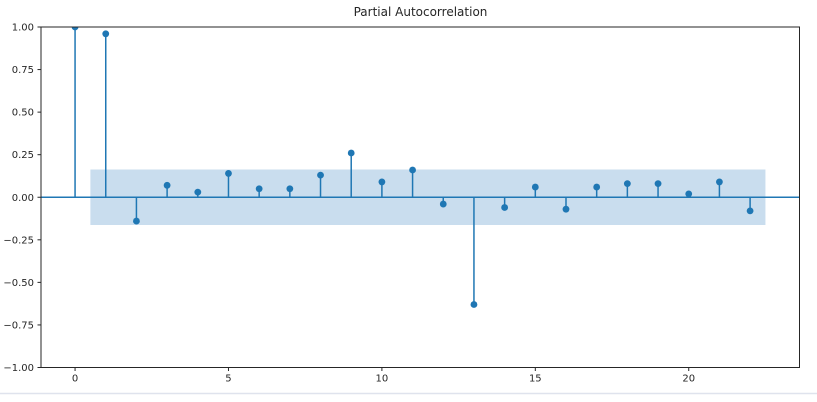 Image resolution: width=817 pixels, height=402 pixels. I want to click on x-tick-label: 20, so click(688, 379).